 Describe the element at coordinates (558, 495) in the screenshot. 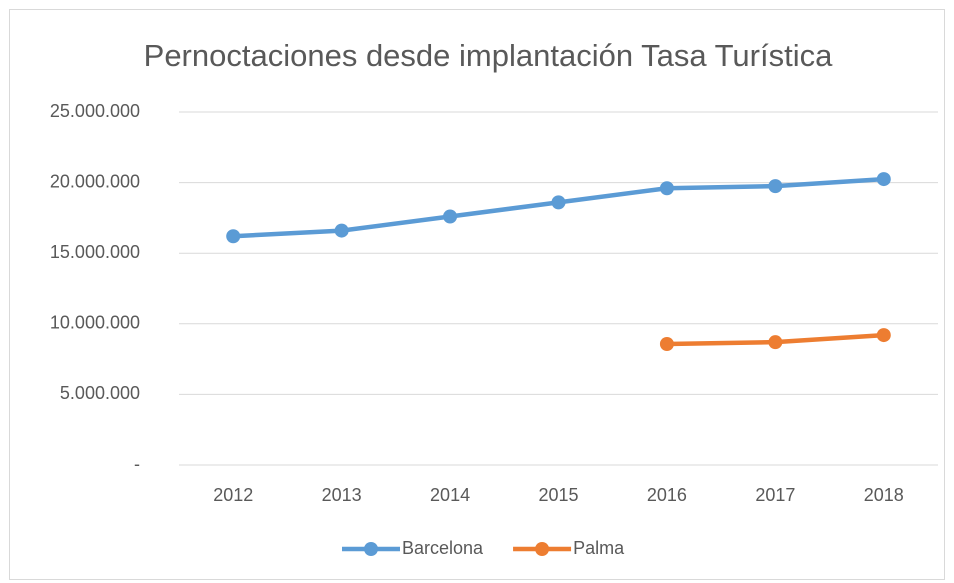

I see `x-tick-label: 2015` at that location.